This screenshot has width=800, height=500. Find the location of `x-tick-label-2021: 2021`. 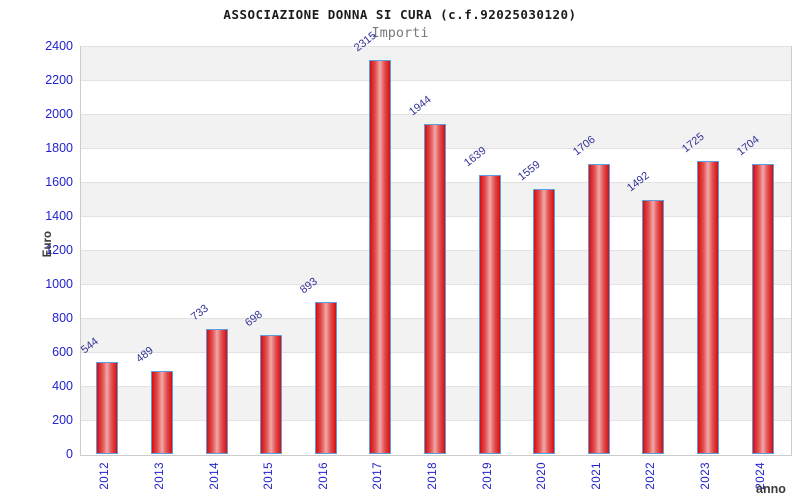

x-tick-label-2021: 2021 is located at coordinates (597, 476).